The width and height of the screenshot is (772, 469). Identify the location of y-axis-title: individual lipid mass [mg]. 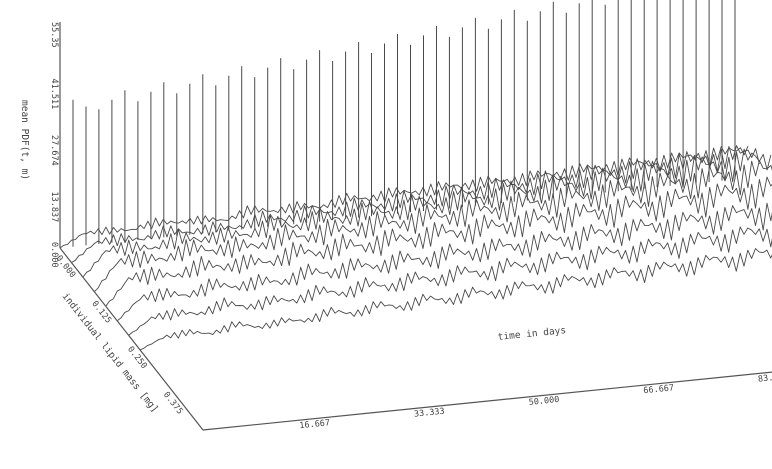
(110, 353).